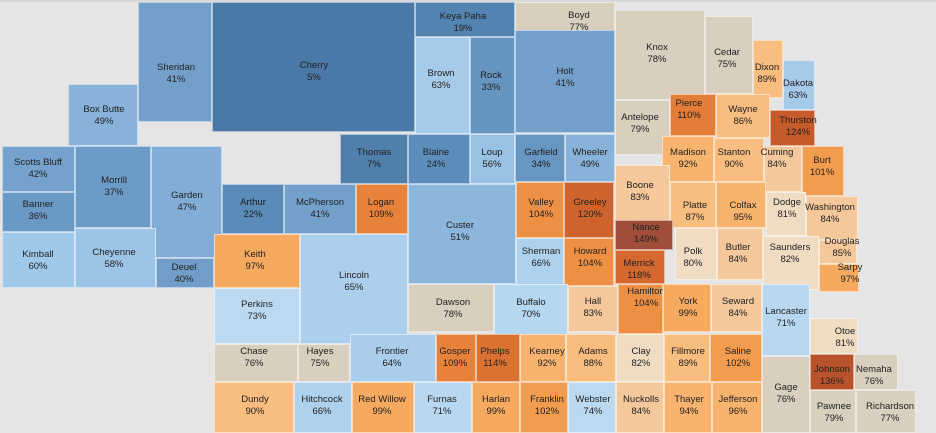 This screenshot has height=433, width=936. What do you see at coordinates (374, 159) in the screenshot?
I see `county-thomas` at bounding box center [374, 159].